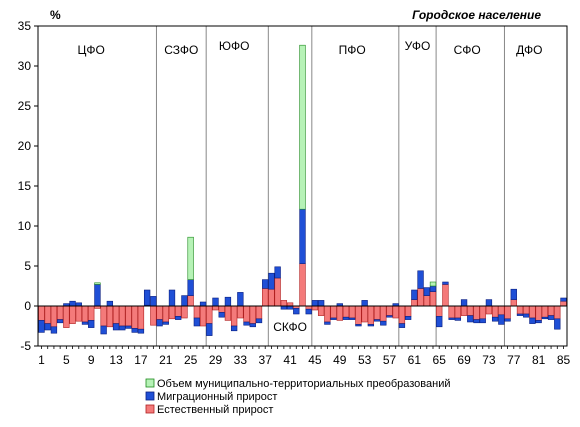  What do you see at coordinates (25, 26) in the screenshot?
I see `y-tick-label: 35` at bounding box center [25, 26].